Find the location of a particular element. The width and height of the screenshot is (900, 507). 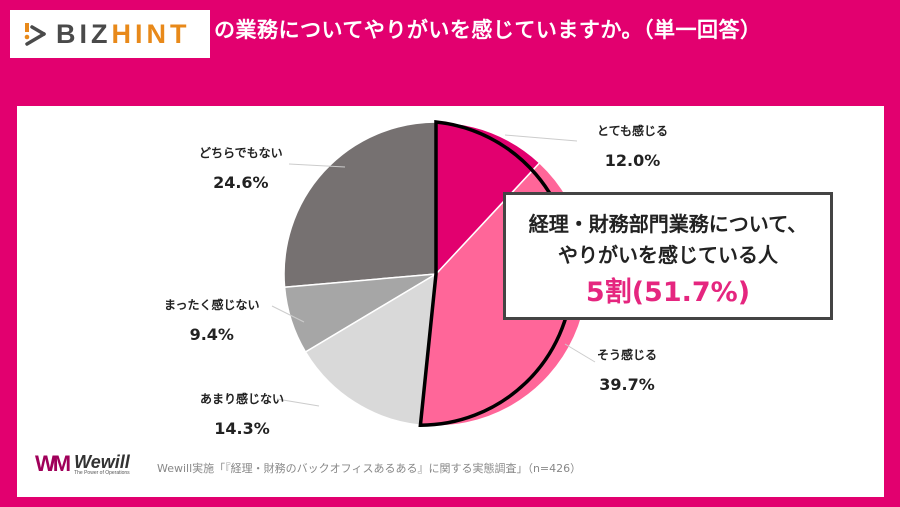

bizhint-mark-icon is located at coordinates (35, 34).